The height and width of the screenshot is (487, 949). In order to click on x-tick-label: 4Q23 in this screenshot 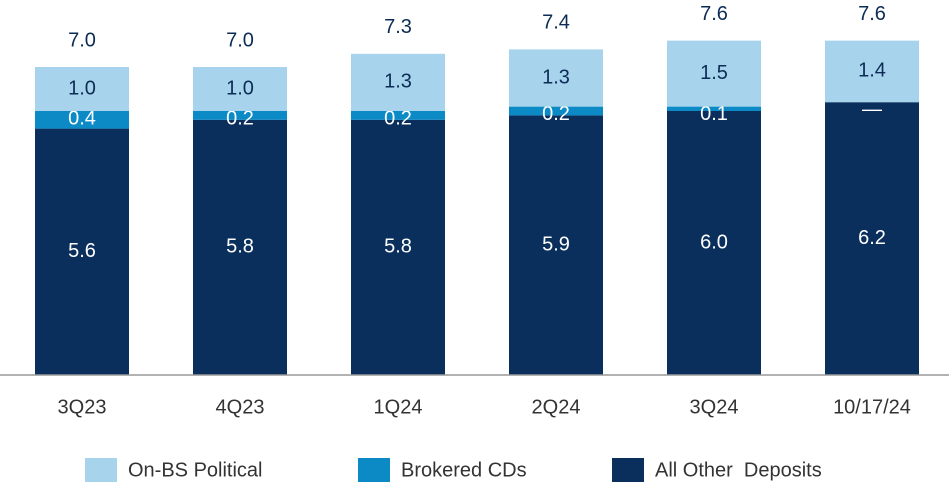, I will do `click(240, 407)`.